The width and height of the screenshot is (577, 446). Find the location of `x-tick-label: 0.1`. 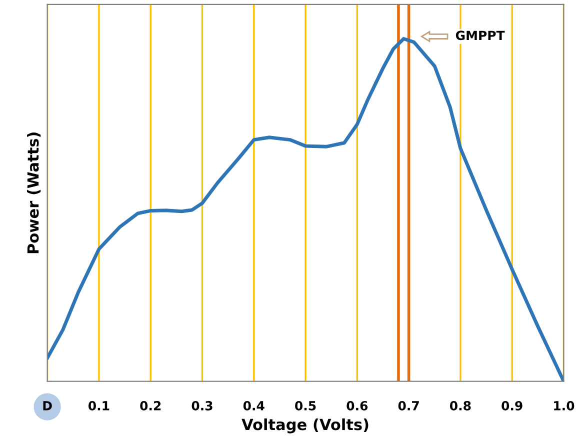

x-tick-label: 0.1 is located at coordinates (99, 405).